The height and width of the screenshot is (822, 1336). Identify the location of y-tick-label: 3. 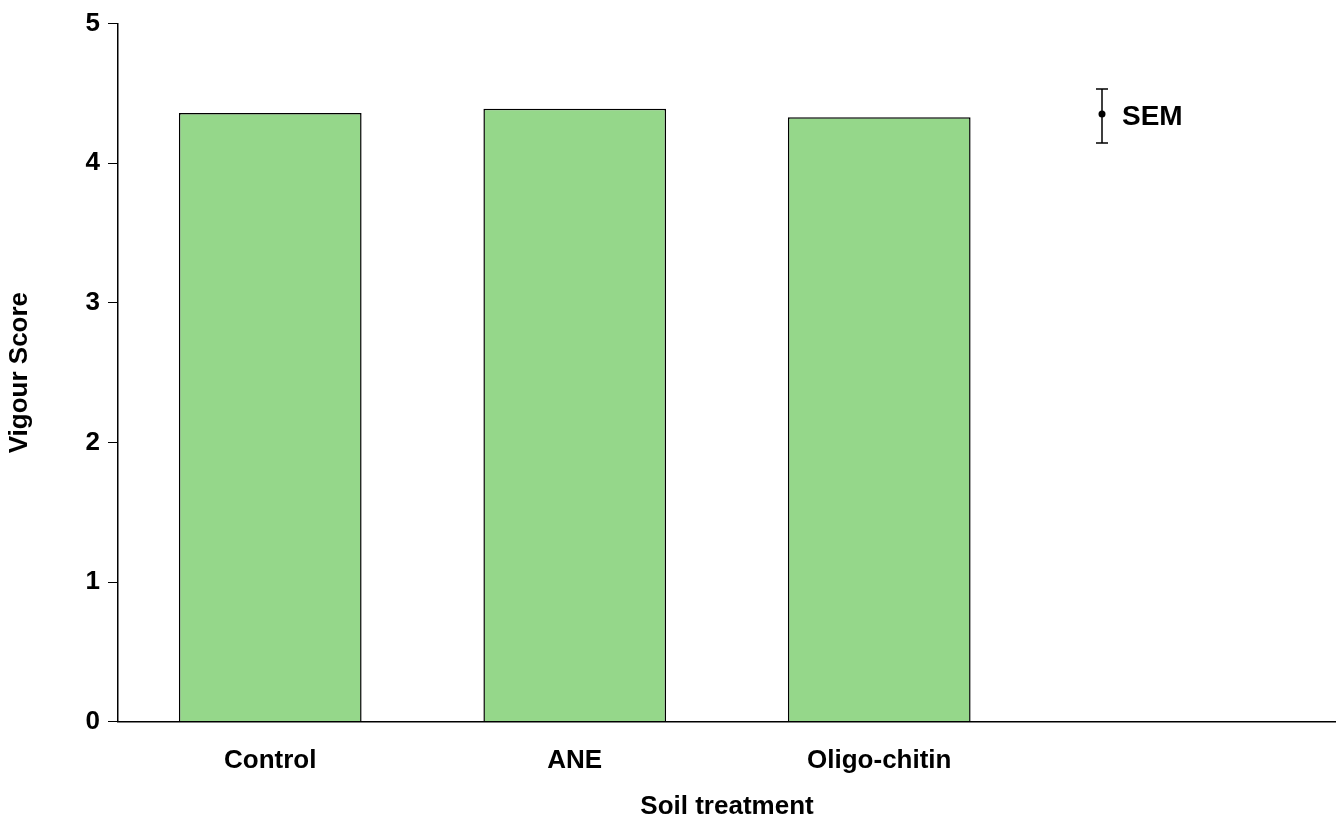
(92, 300).